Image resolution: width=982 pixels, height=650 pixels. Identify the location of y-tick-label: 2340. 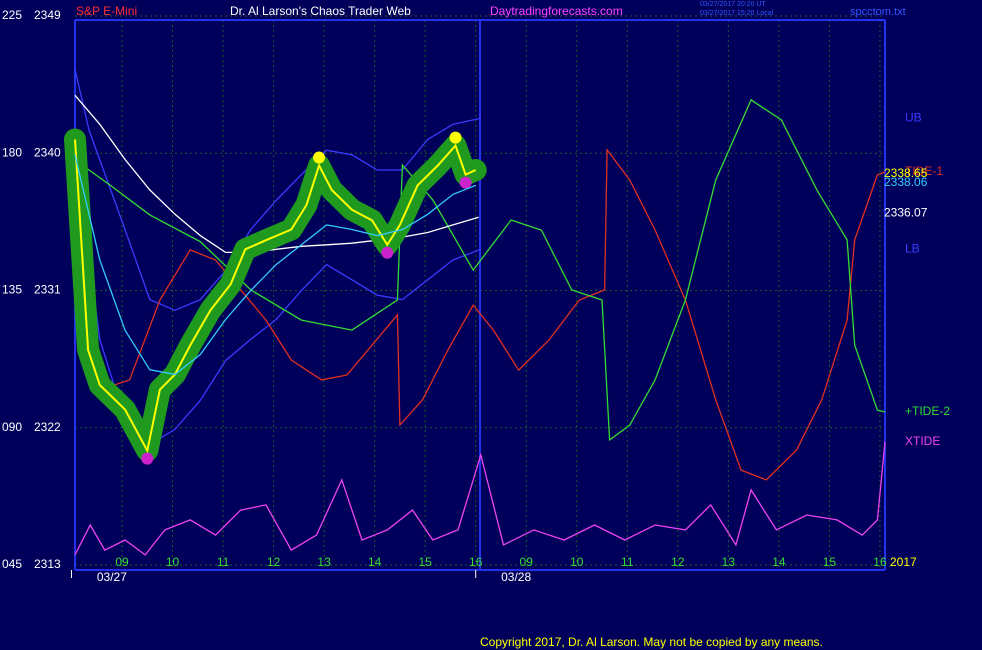
(47, 152).